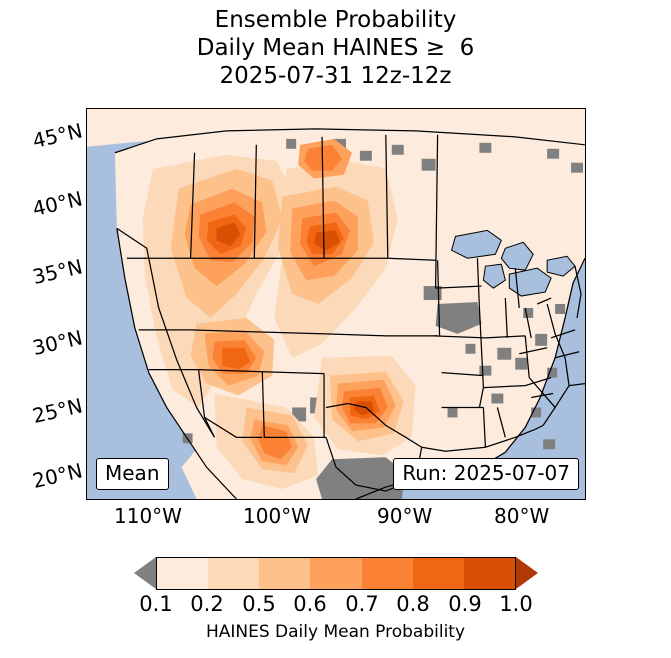 Image resolution: width=671 pixels, height=658 pixels. What do you see at coordinates (57, 272) in the screenshot?
I see `lat-label-35n: 35°N` at bounding box center [57, 272].